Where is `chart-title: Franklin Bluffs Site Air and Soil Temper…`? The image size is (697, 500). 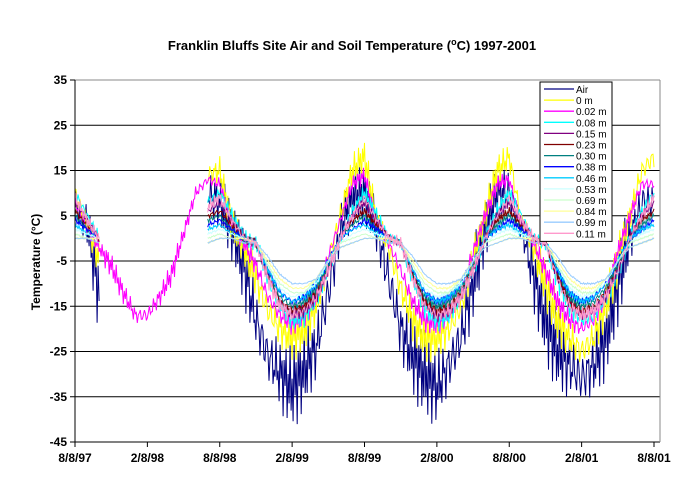
chart-title: Franklin Bluffs Site Air and Soil Temper… is located at coordinates (352, 45).